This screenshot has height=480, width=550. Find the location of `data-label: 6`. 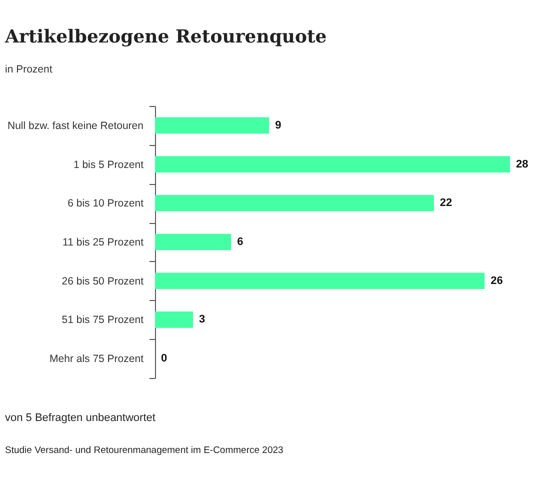

data-label: 6 is located at coordinates (240, 242).